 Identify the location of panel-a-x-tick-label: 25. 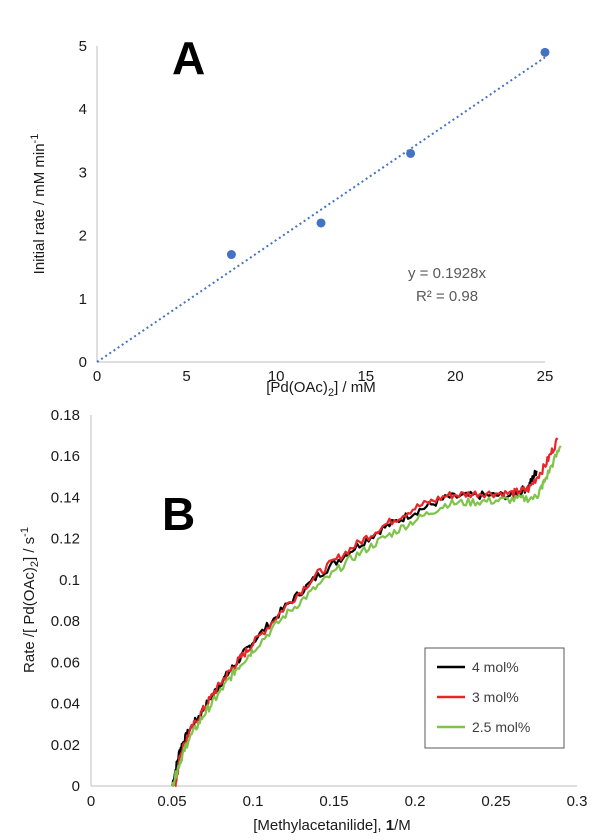
(545, 376).